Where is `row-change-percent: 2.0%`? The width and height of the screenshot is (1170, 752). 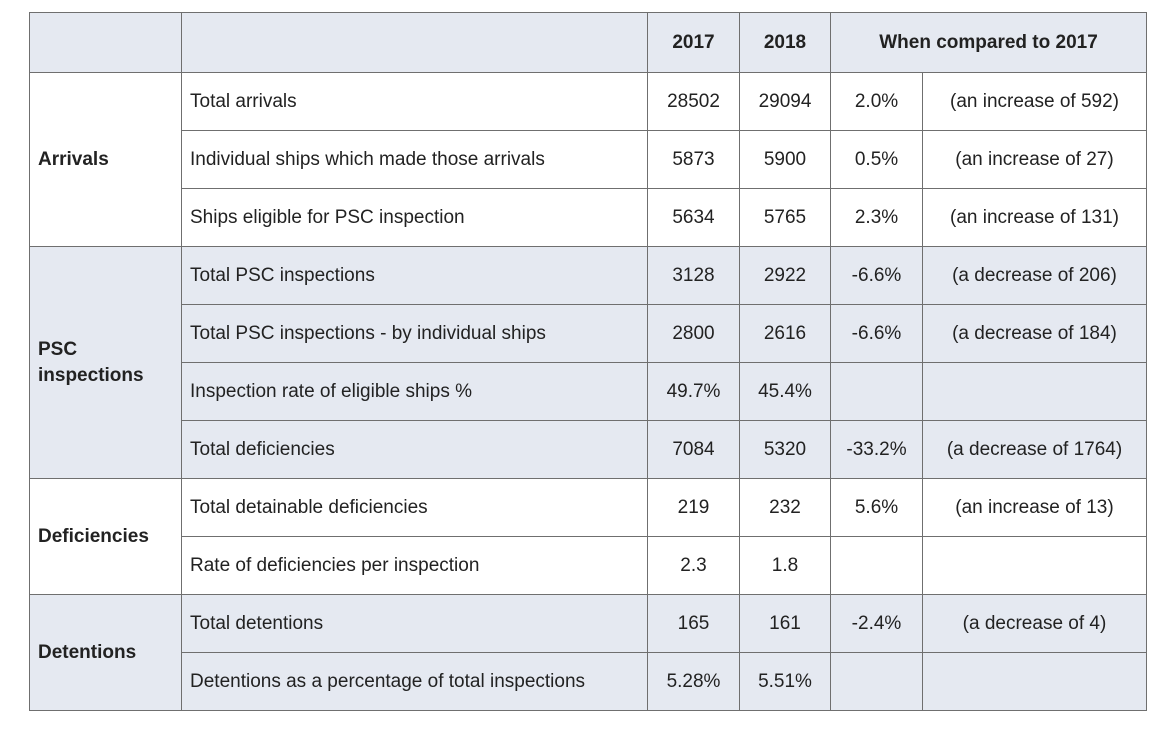
row-change-percent: 2.0% is located at coordinates (876, 101).